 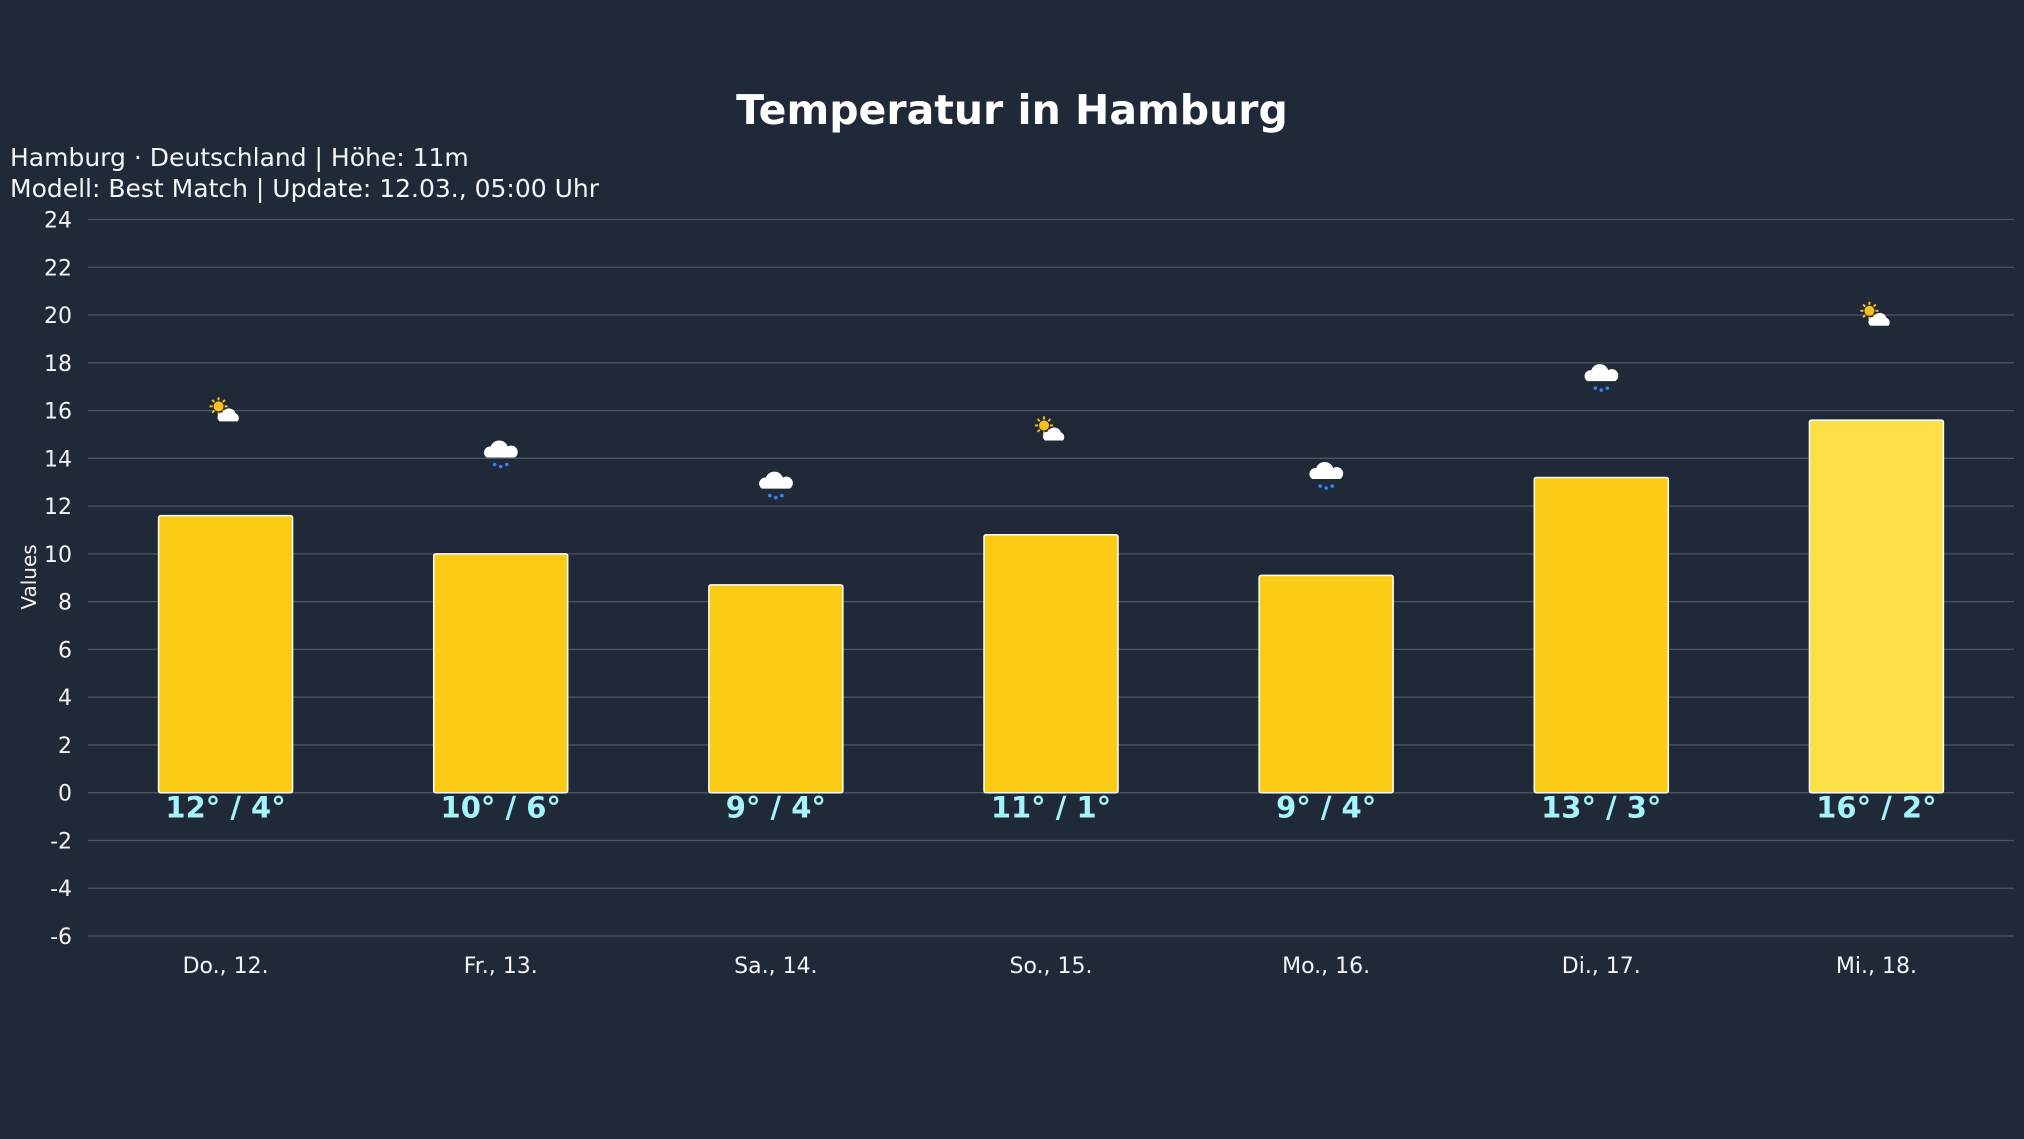 I want to click on y-tick-label: 14, so click(x=58, y=459).